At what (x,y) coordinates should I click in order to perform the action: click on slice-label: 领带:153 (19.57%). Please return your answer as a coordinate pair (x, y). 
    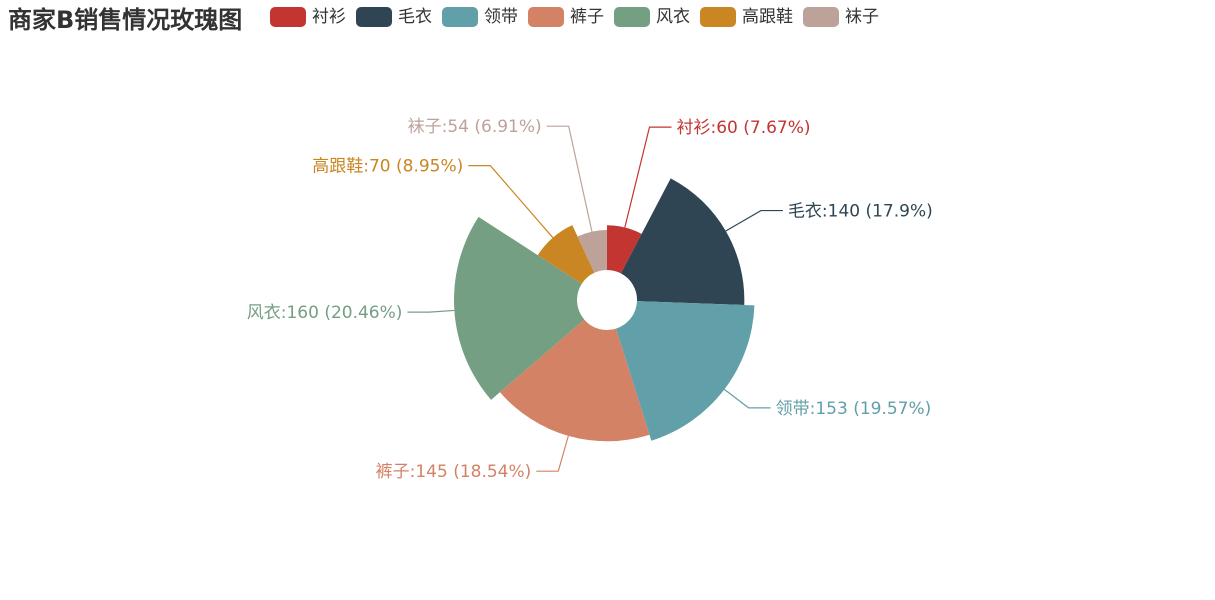
    Looking at the image, I should click on (854, 409).